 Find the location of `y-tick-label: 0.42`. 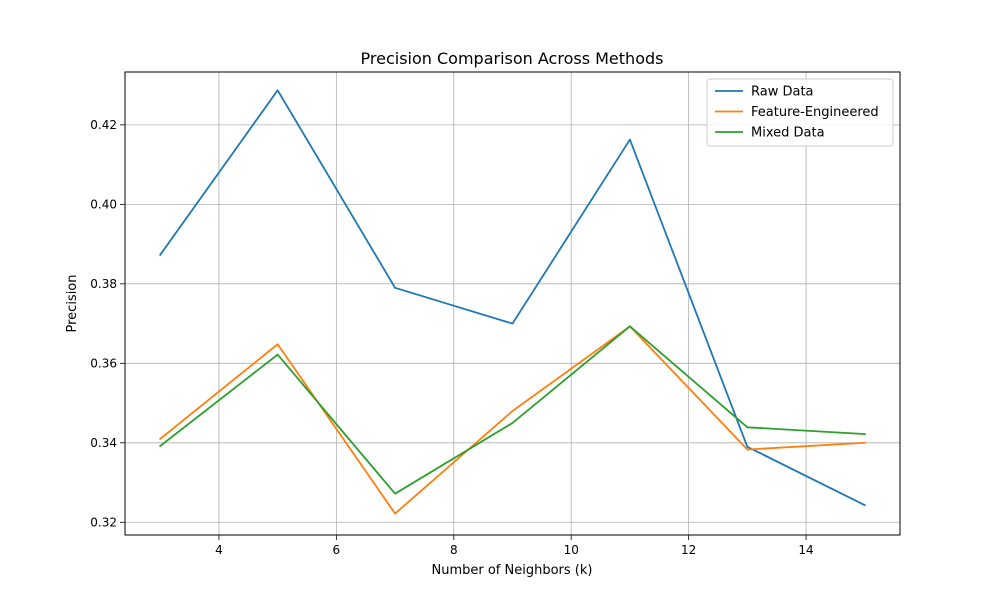

y-tick-label: 0.42 is located at coordinates (103, 125).